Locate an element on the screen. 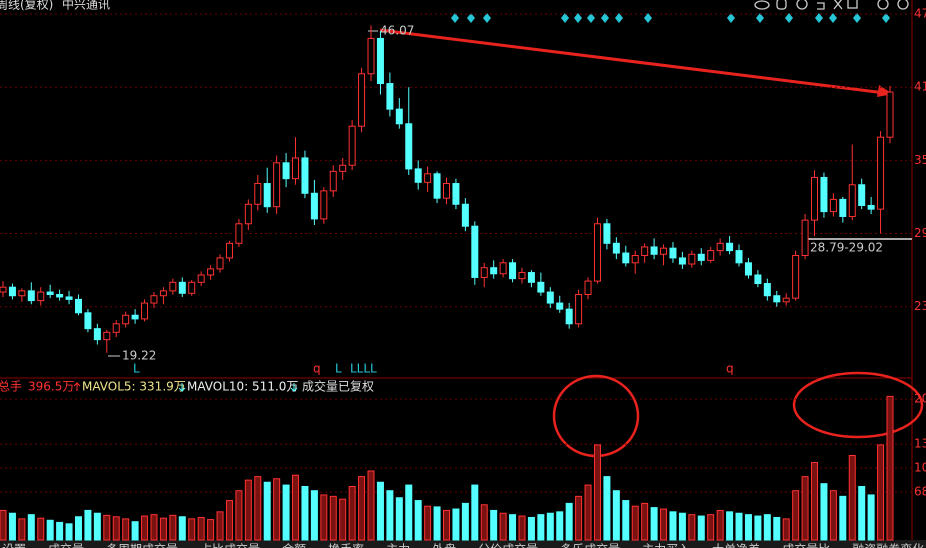  eye-icon is located at coordinates (762, 5).